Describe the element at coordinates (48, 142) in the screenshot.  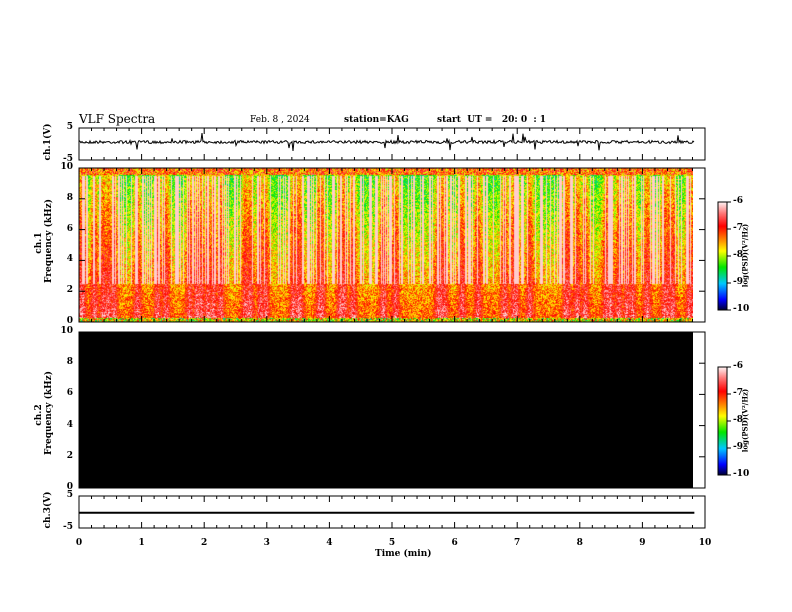
I see `ch1-volt-label: ch.1(V)` at that location.